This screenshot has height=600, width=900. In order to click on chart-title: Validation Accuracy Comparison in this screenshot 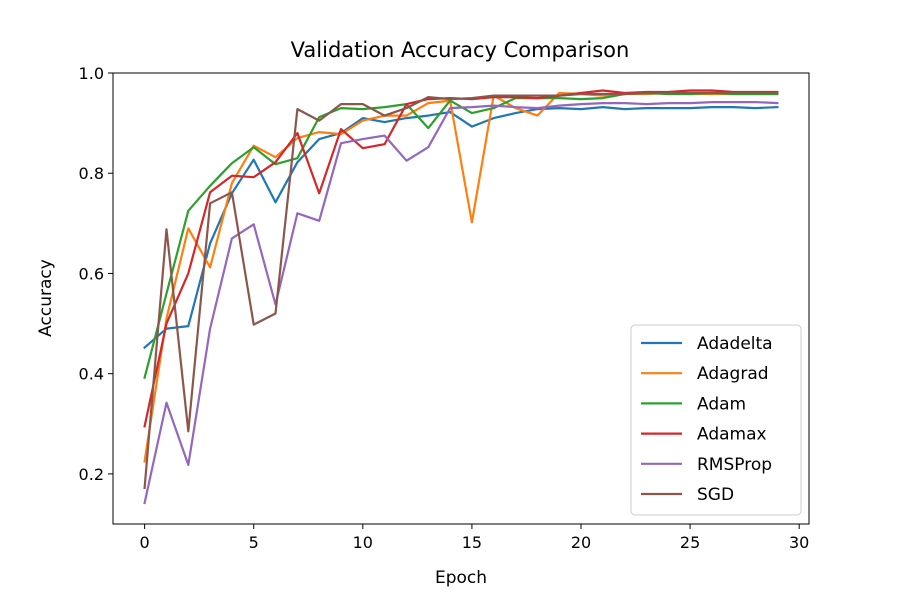, I will do `click(460, 50)`.